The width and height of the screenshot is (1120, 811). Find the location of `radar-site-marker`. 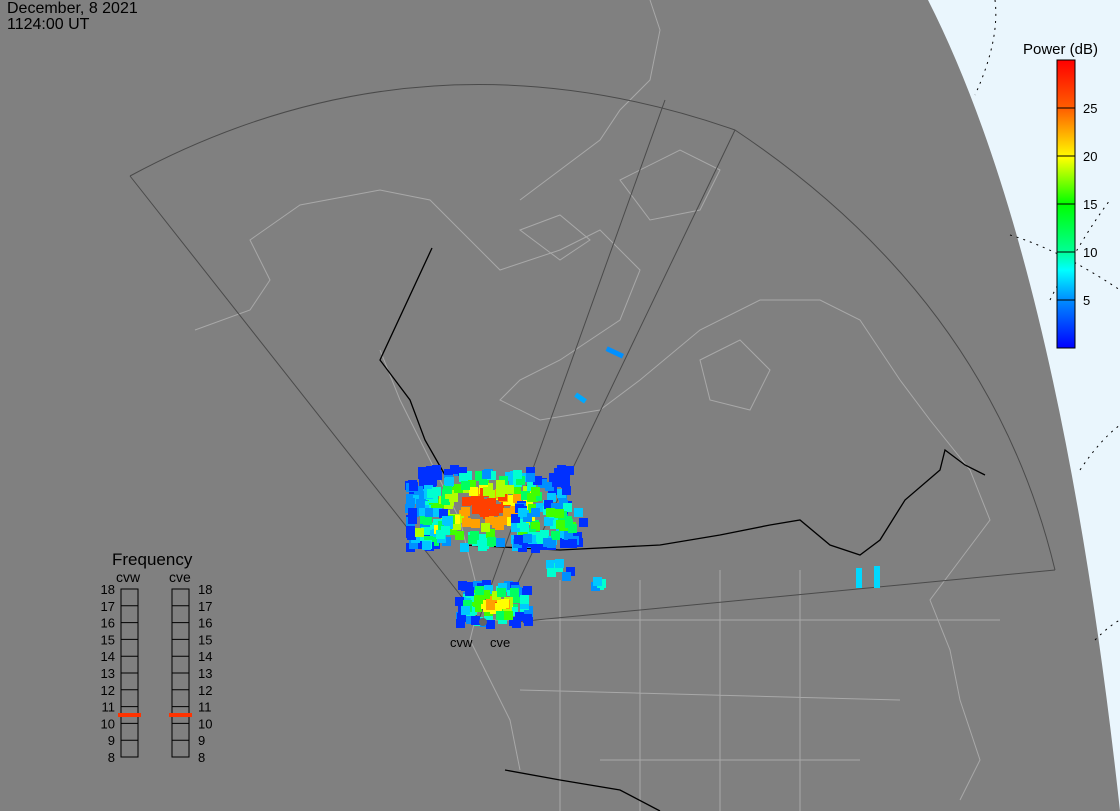

radar-site-marker is located at coordinates (483, 622).